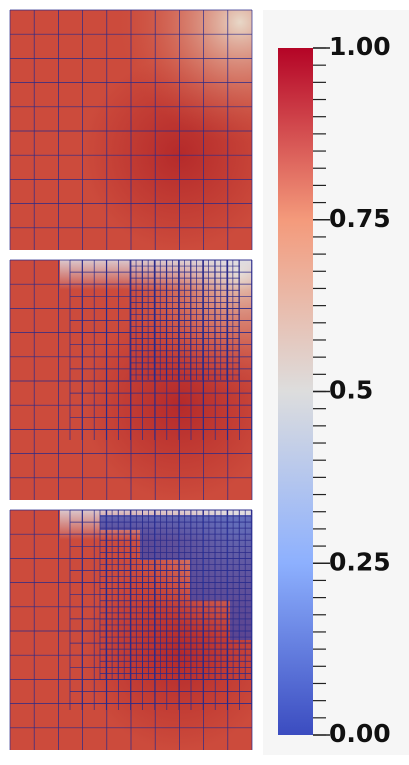  What do you see at coordinates (295, 391) in the screenshot?
I see `colorbar` at bounding box center [295, 391].